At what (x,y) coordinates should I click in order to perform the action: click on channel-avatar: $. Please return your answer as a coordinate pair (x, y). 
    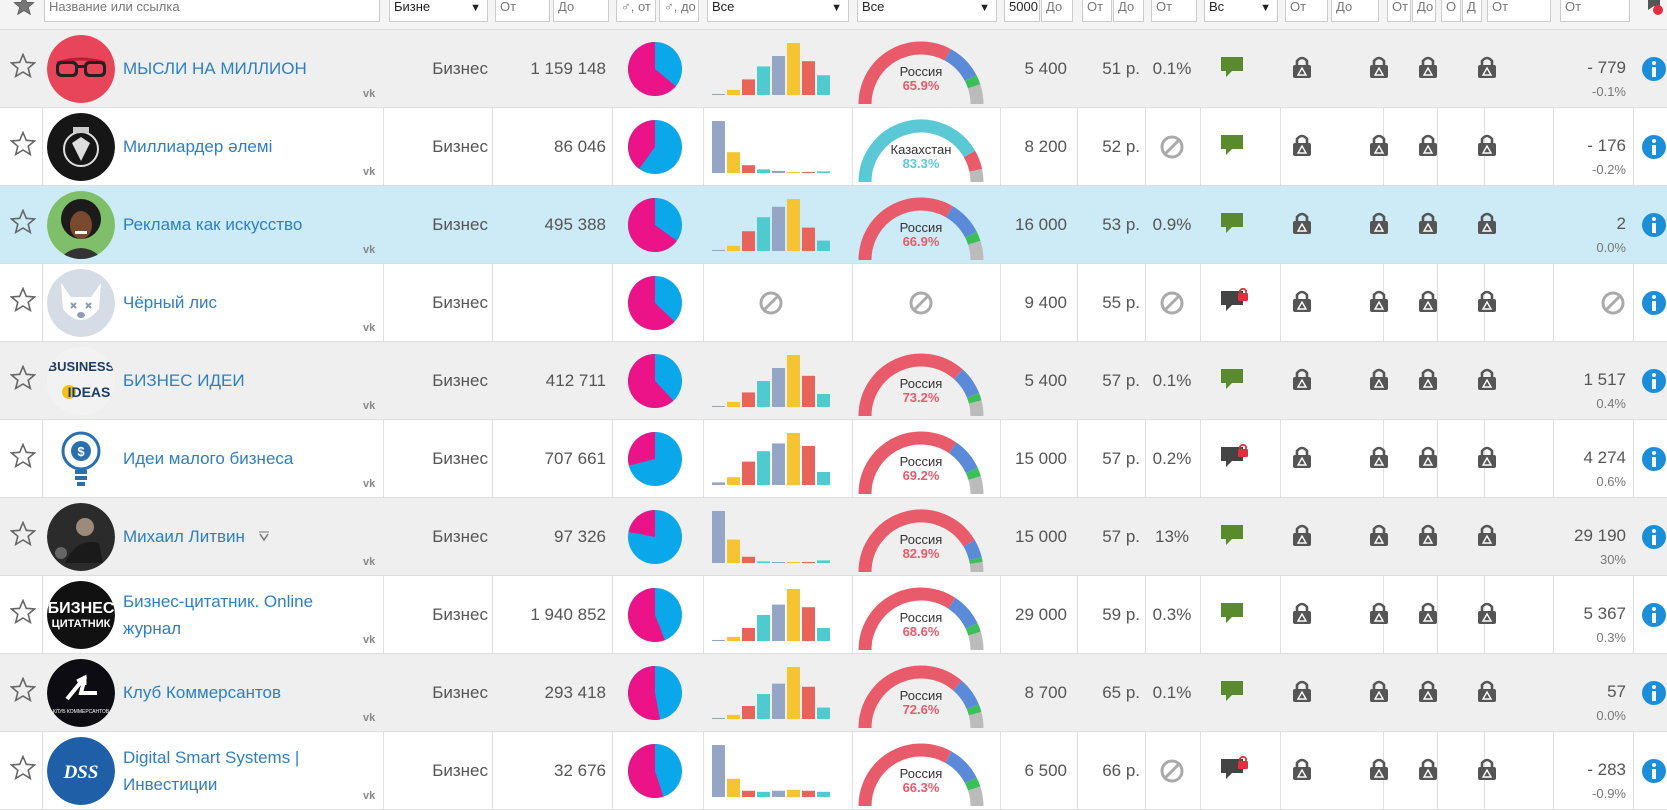
    Looking at the image, I should click on (81, 459).